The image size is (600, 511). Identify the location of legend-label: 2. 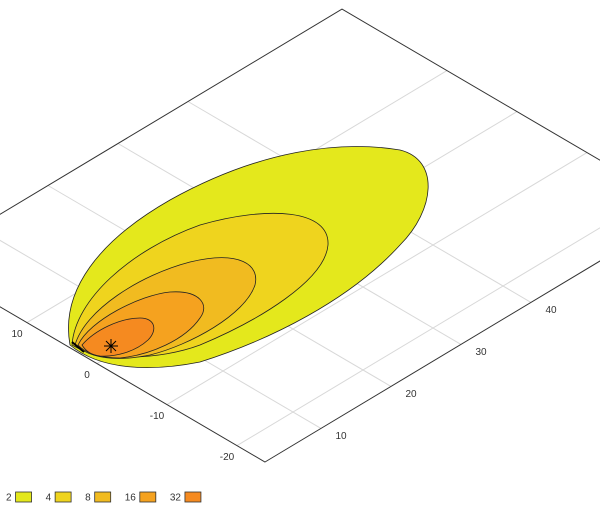
(9, 498).